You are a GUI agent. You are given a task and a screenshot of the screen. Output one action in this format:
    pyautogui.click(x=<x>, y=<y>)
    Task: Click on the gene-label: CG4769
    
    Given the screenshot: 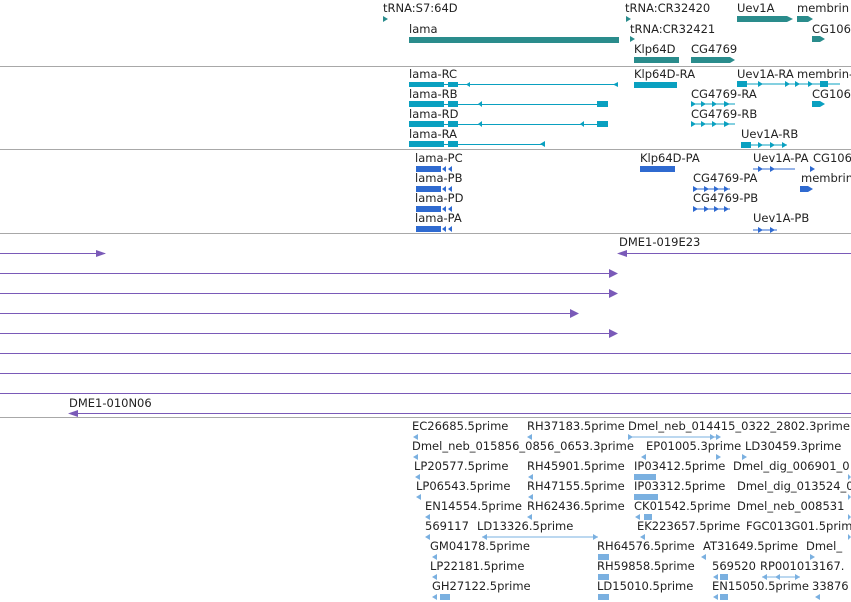 What is the action you would take?
    pyautogui.click(x=714, y=49)
    